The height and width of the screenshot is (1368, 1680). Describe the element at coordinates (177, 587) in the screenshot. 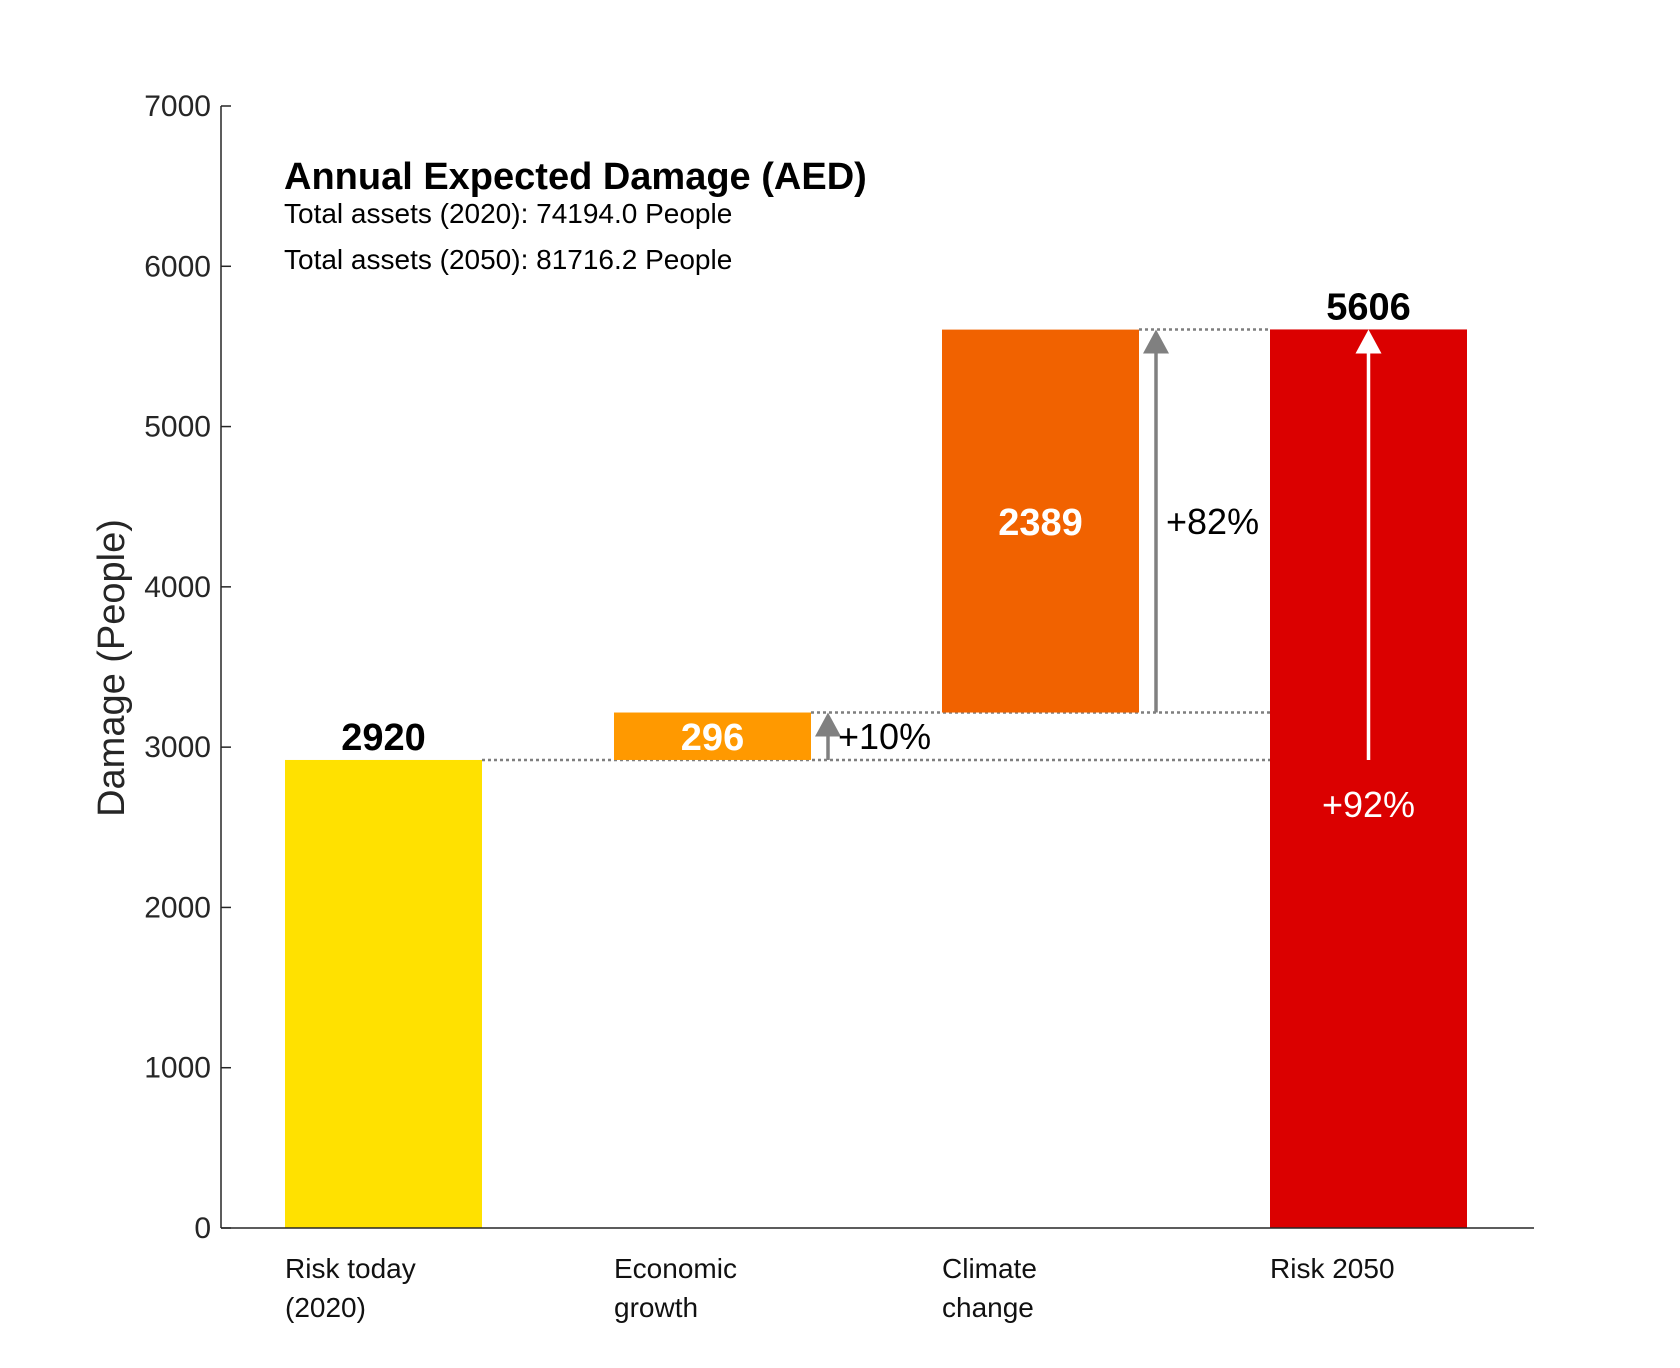

I see `y-tick-label: 4000` at that location.